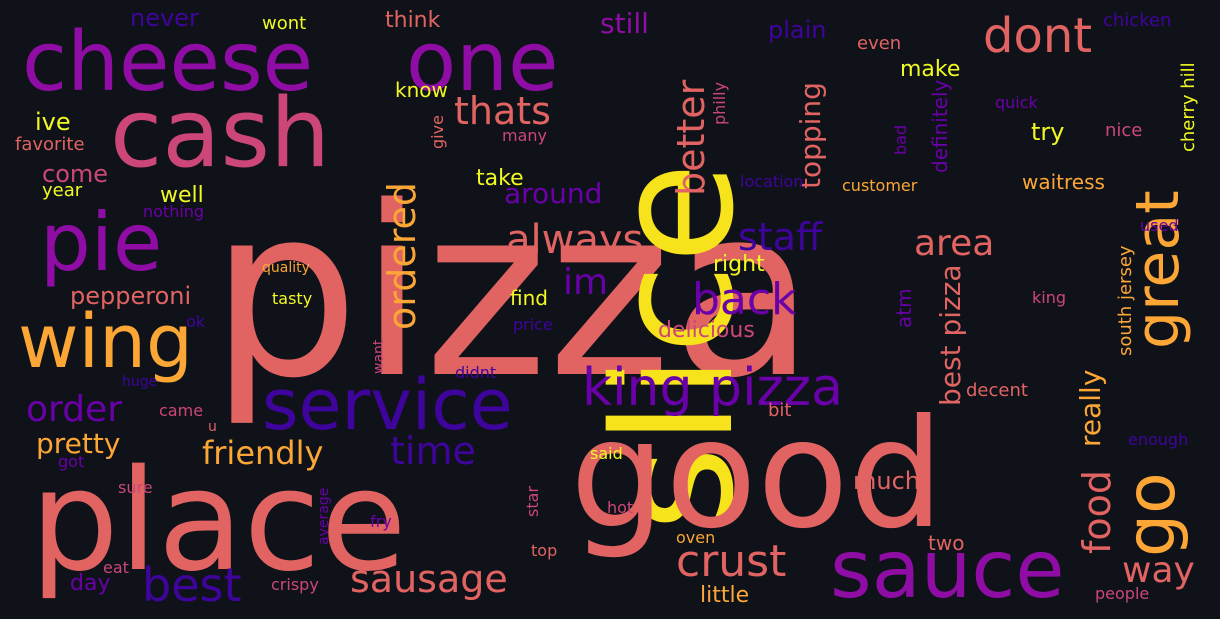 The image size is (1220, 619). What do you see at coordinates (586, 282) in the screenshot?
I see `word-im: im` at bounding box center [586, 282].